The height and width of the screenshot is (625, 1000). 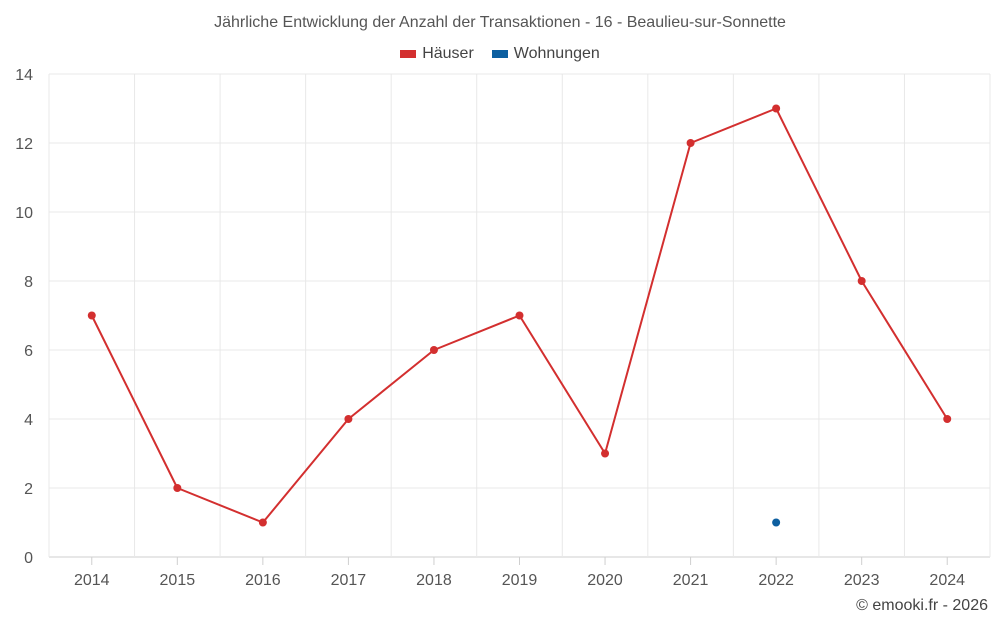 What do you see at coordinates (178, 580) in the screenshot?
I see `x-tick-label: 2015` at bounding box center [178, 580].